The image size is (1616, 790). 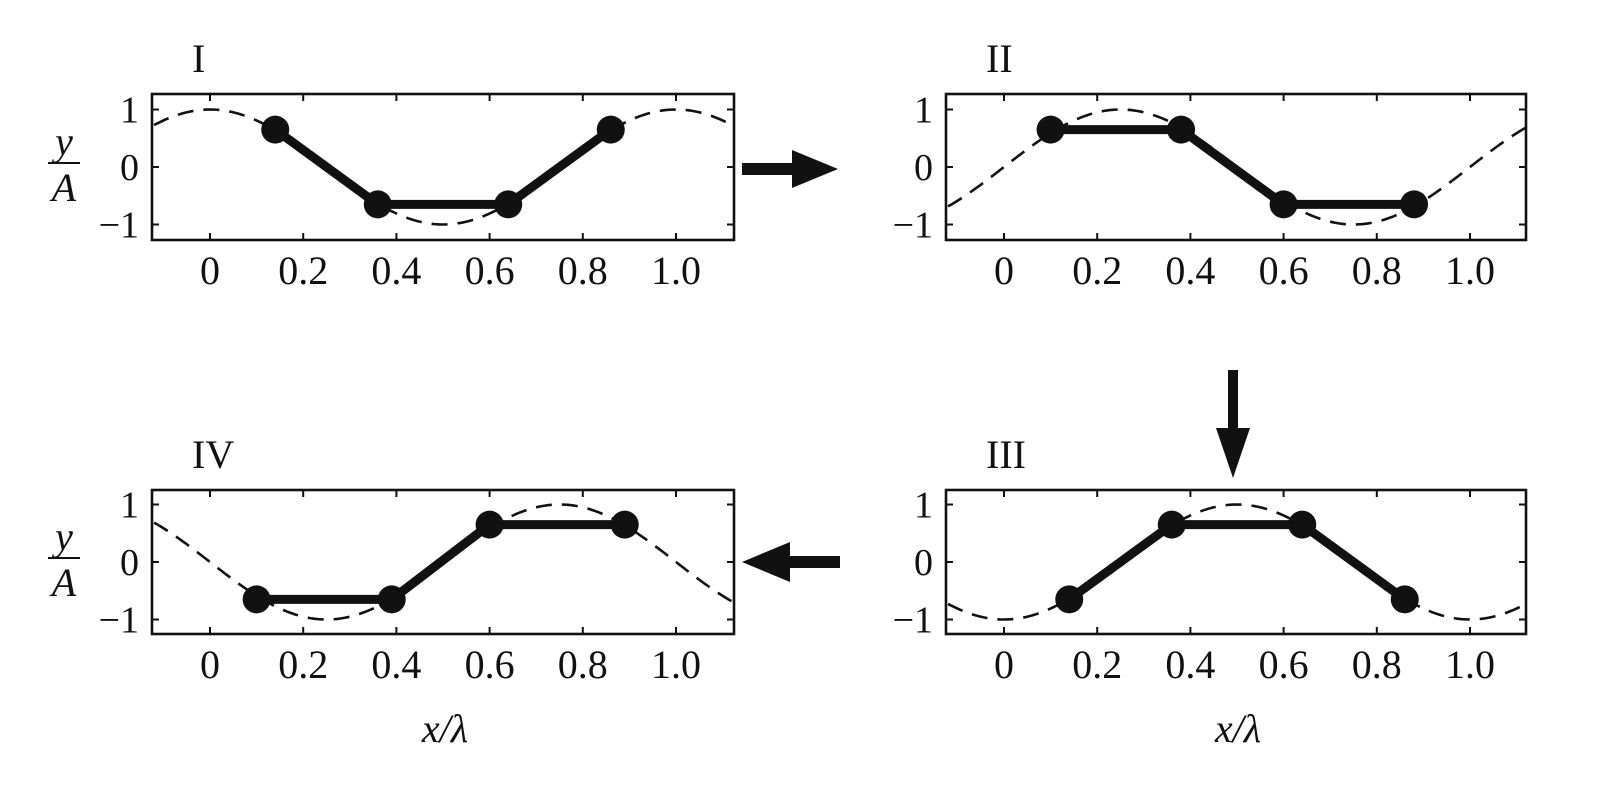 I want to click on panel-title: I, so click(x=198, y=58).